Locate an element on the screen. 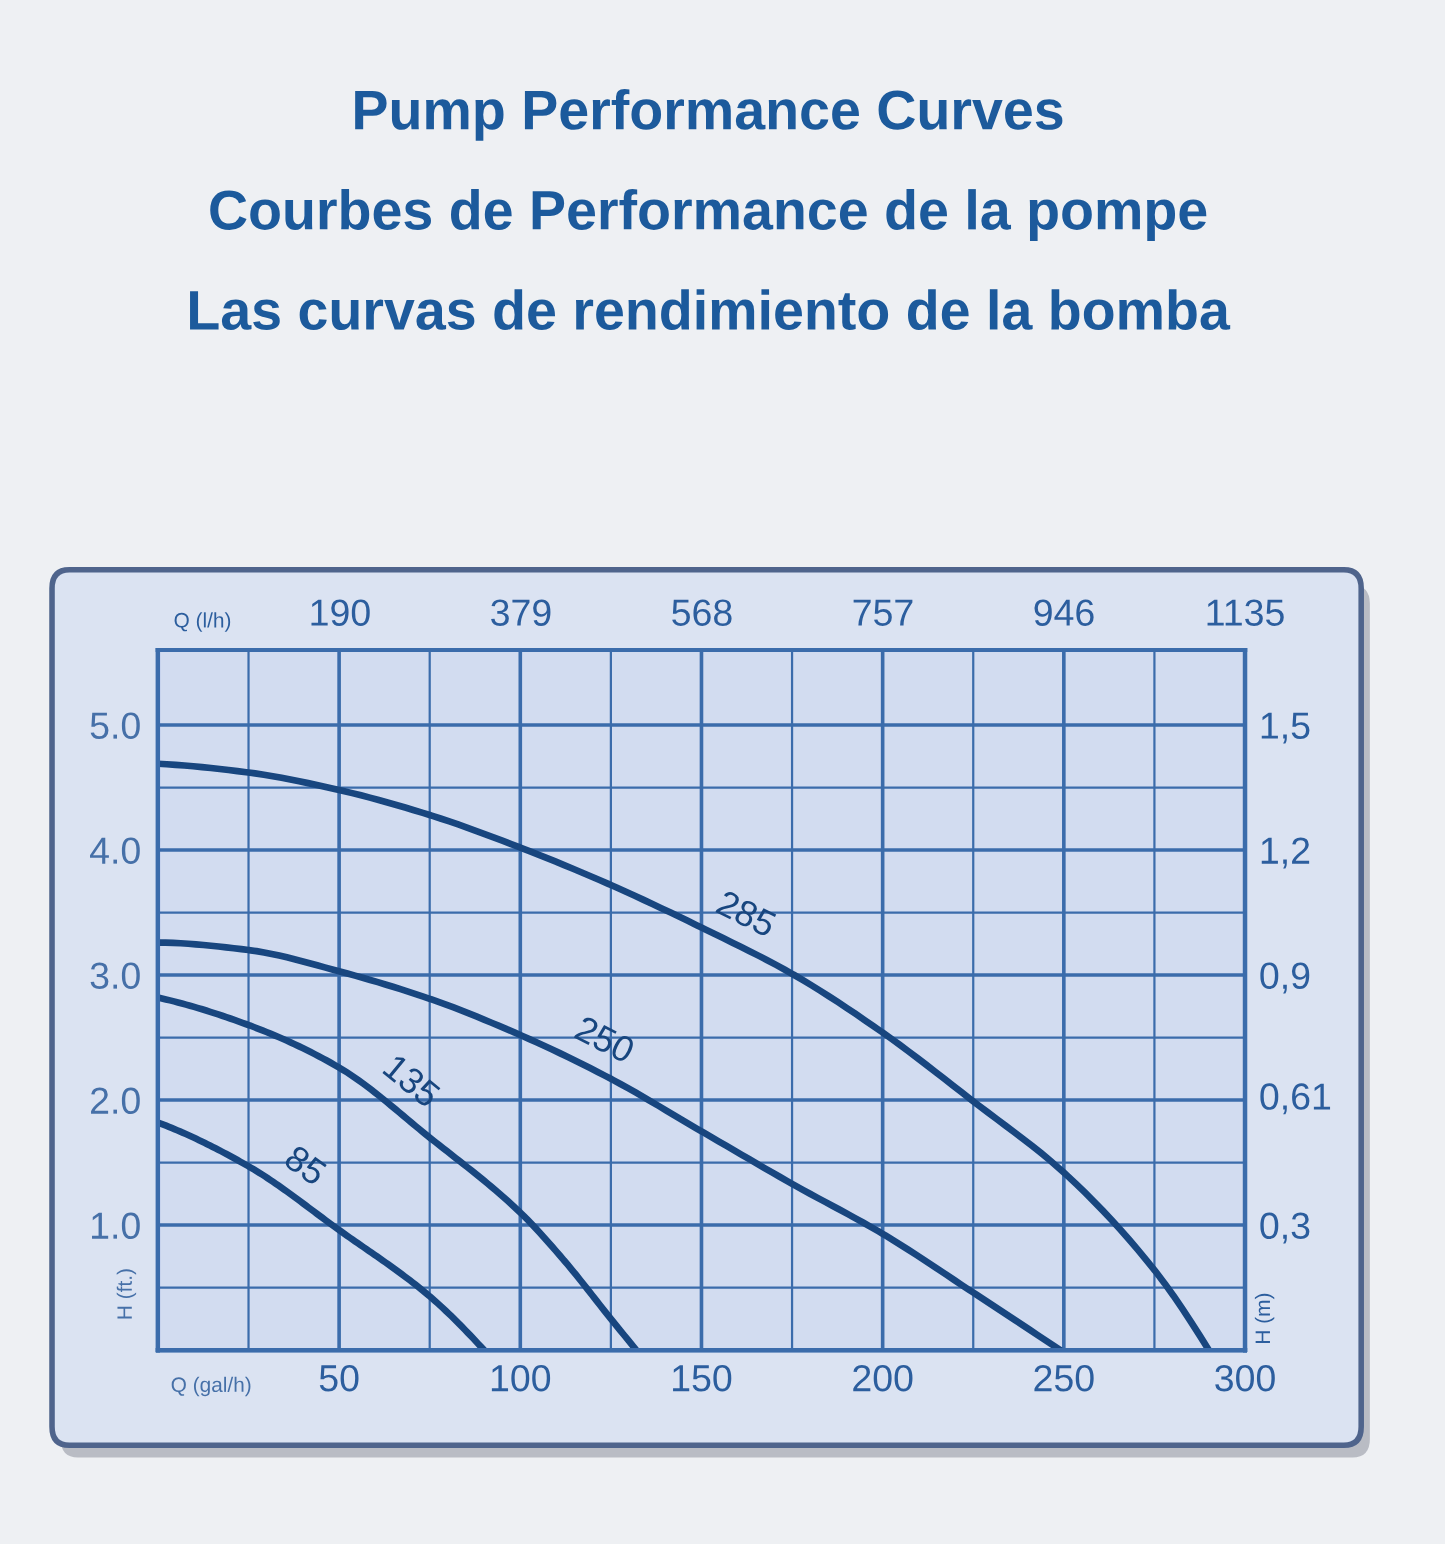 The width and height of the screenshot is (1445, 1544). y-tick-label: 4.0 is located at coordinates (115, 850).